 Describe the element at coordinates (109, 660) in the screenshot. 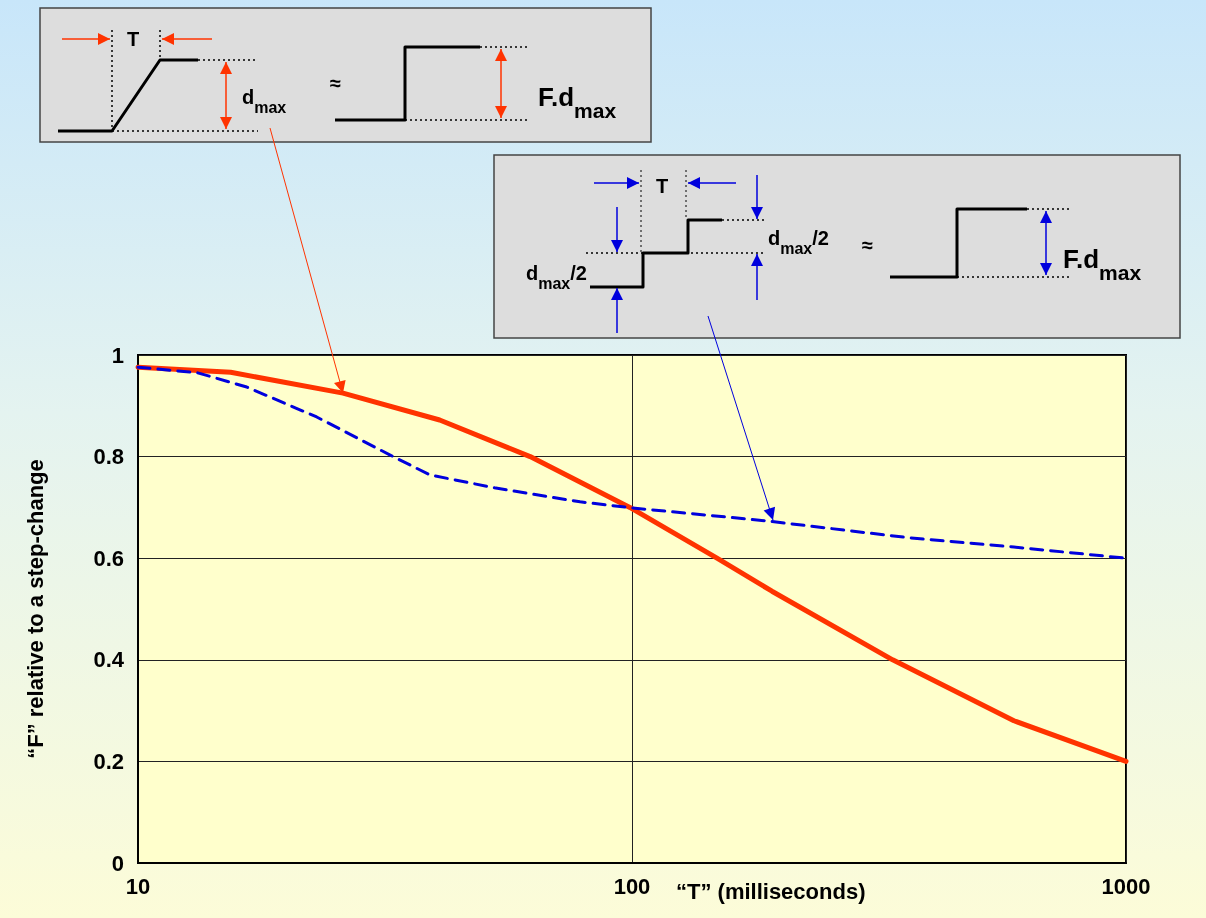

I see `y-tick-label: 0.4` at that location.